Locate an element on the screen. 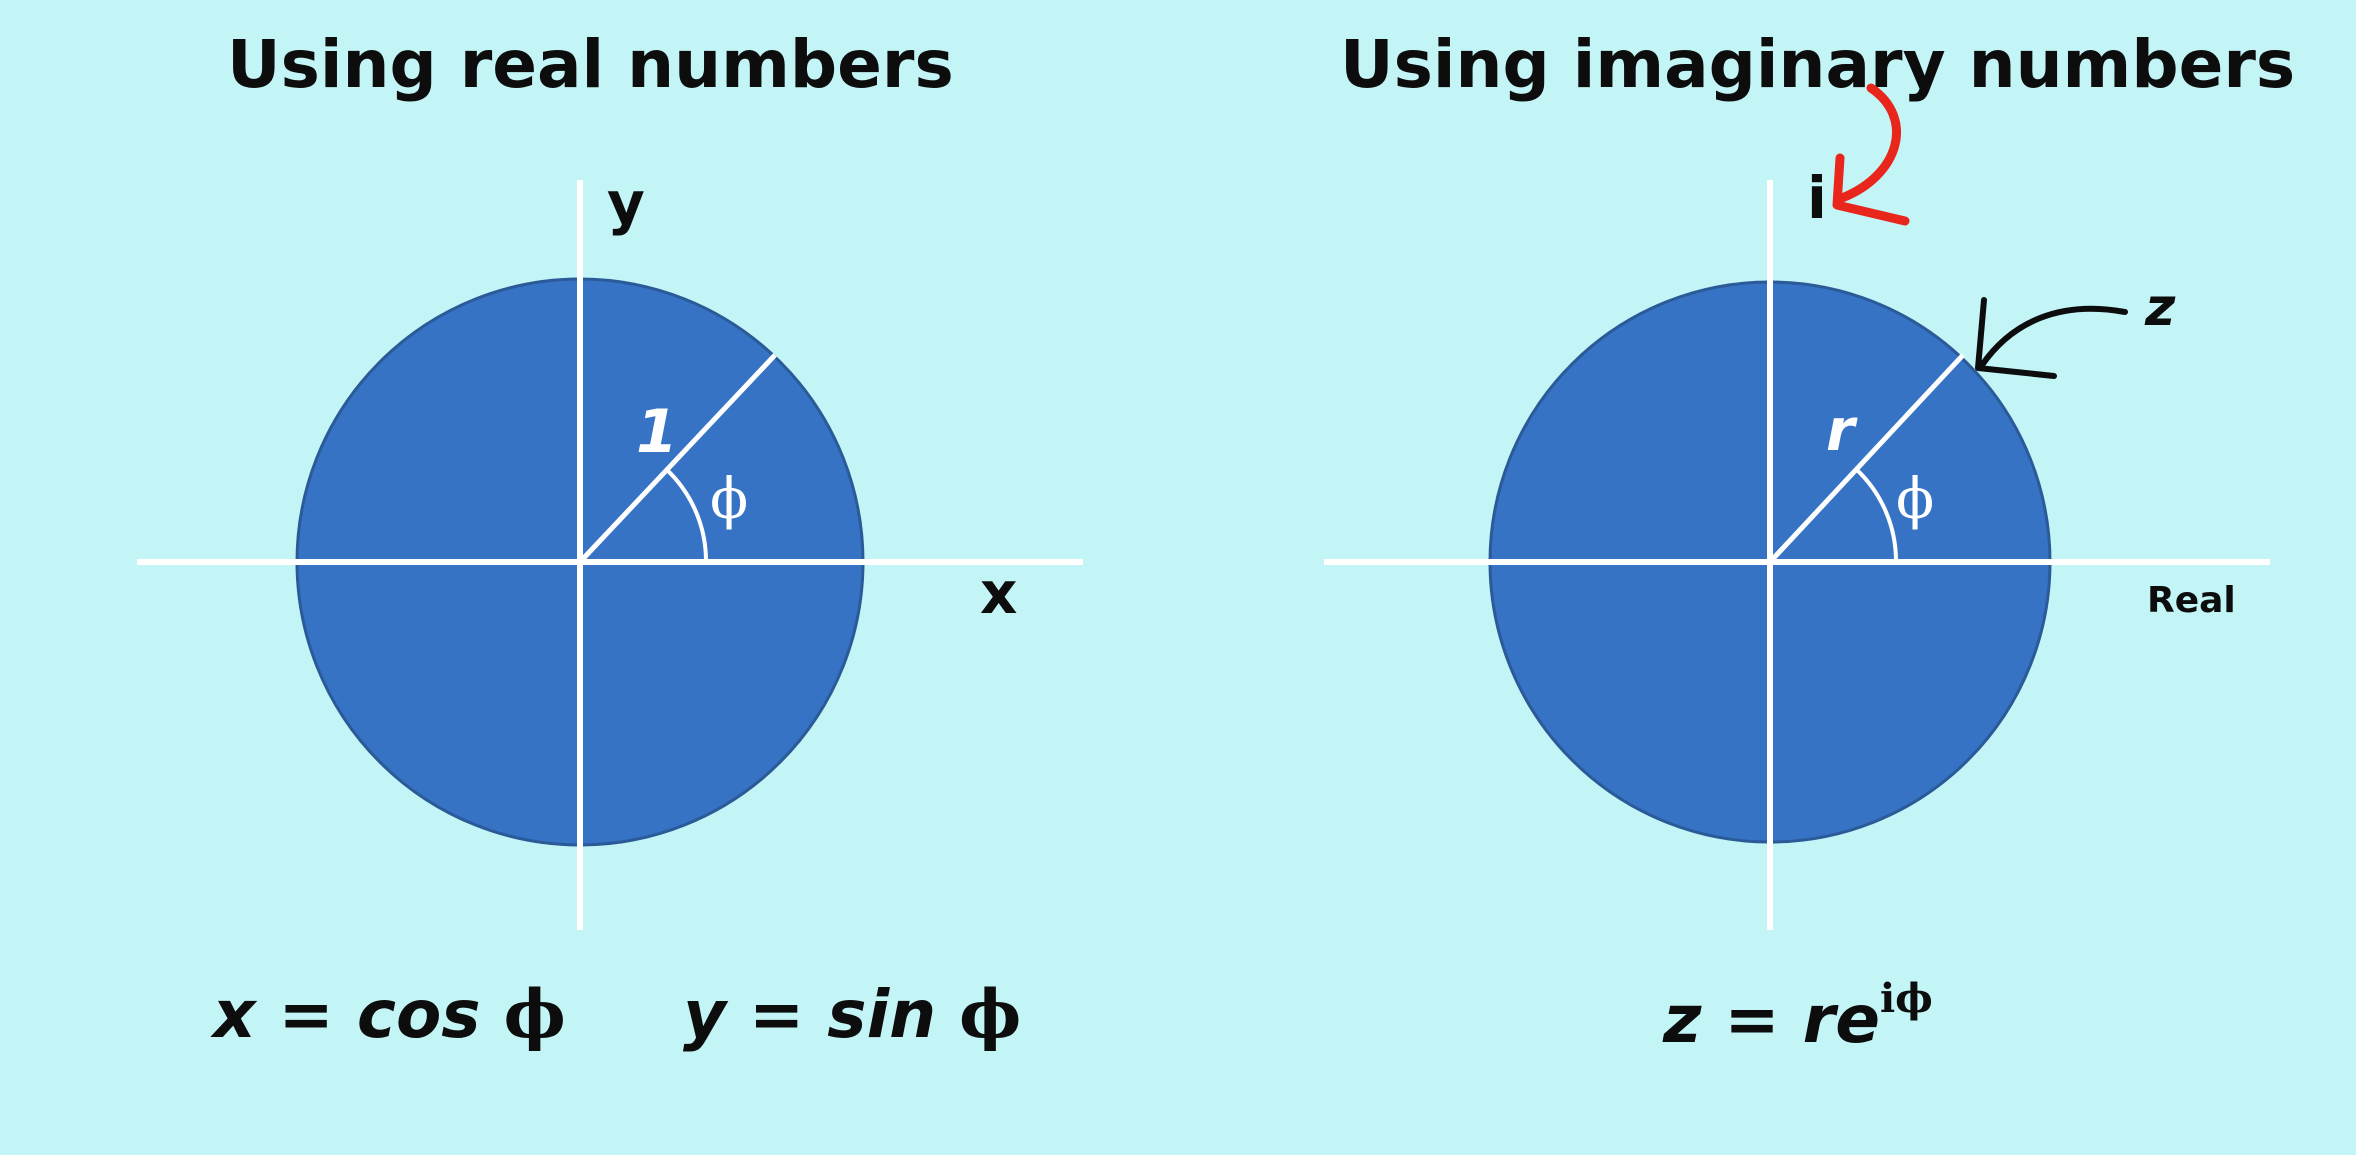 This screenshot has width=2356, height=1155. left-panel-title: Using real numbers is located at coordinates (590, 64).